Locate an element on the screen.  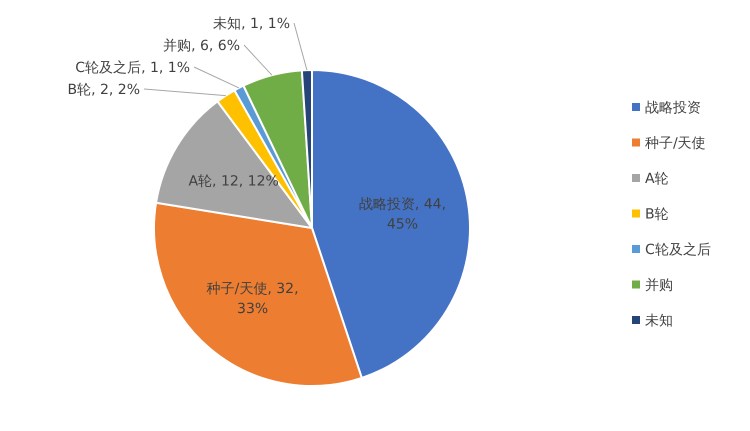
data-label: 未知, 1, 1% is located at coordinates (251, 24).